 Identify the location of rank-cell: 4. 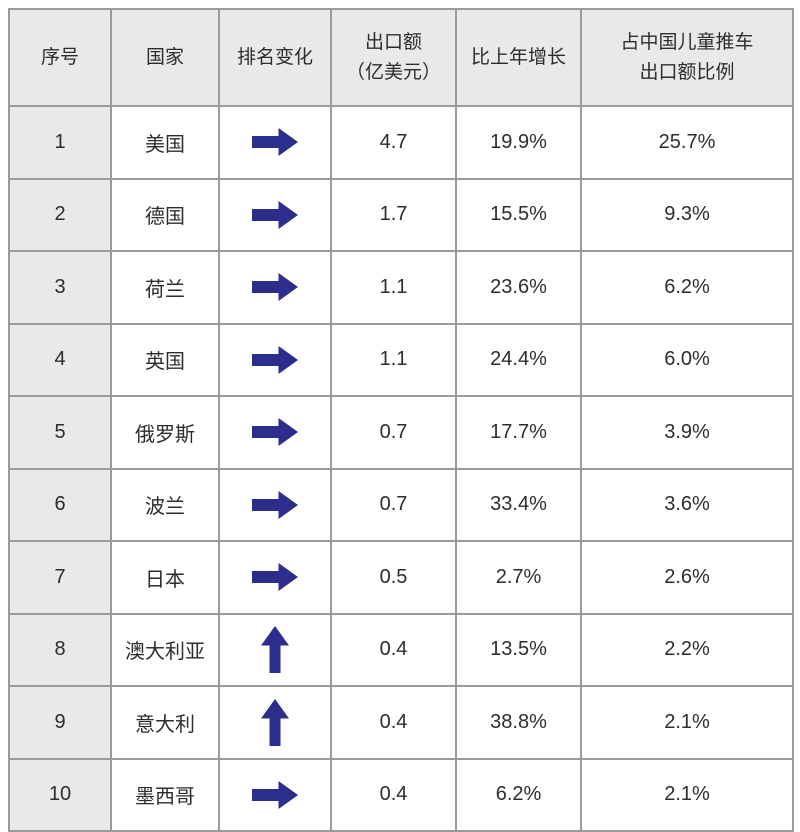
(60, 359).